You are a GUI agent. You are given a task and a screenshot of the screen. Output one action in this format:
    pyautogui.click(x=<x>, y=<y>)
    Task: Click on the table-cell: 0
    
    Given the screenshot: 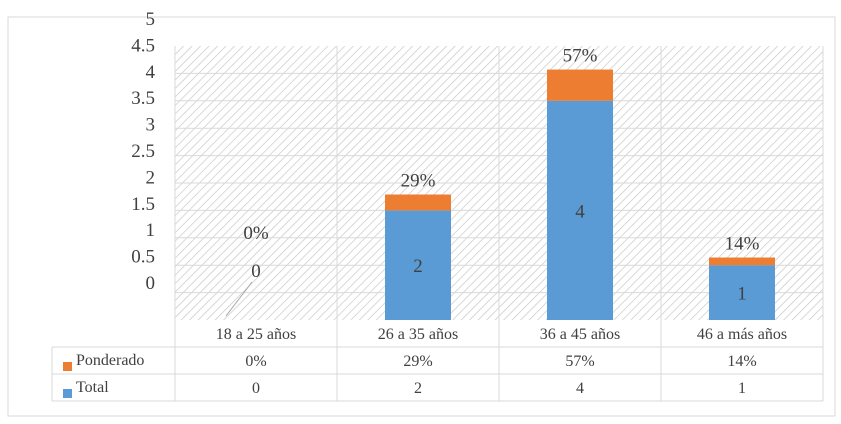 What is the action you would take?
    pyautogui.click(x=256, y=388)
    